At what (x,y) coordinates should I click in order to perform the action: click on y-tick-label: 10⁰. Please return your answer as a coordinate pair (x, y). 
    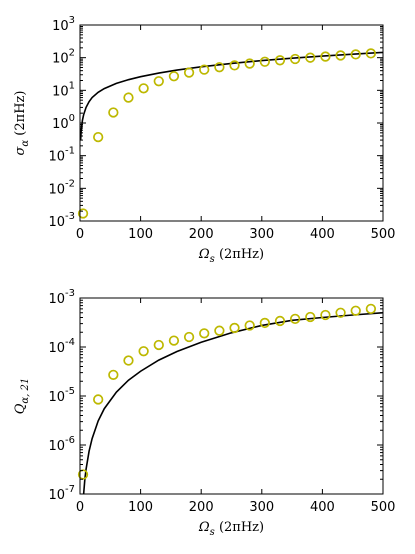
    Looking at the image, I should click on (63, 122).